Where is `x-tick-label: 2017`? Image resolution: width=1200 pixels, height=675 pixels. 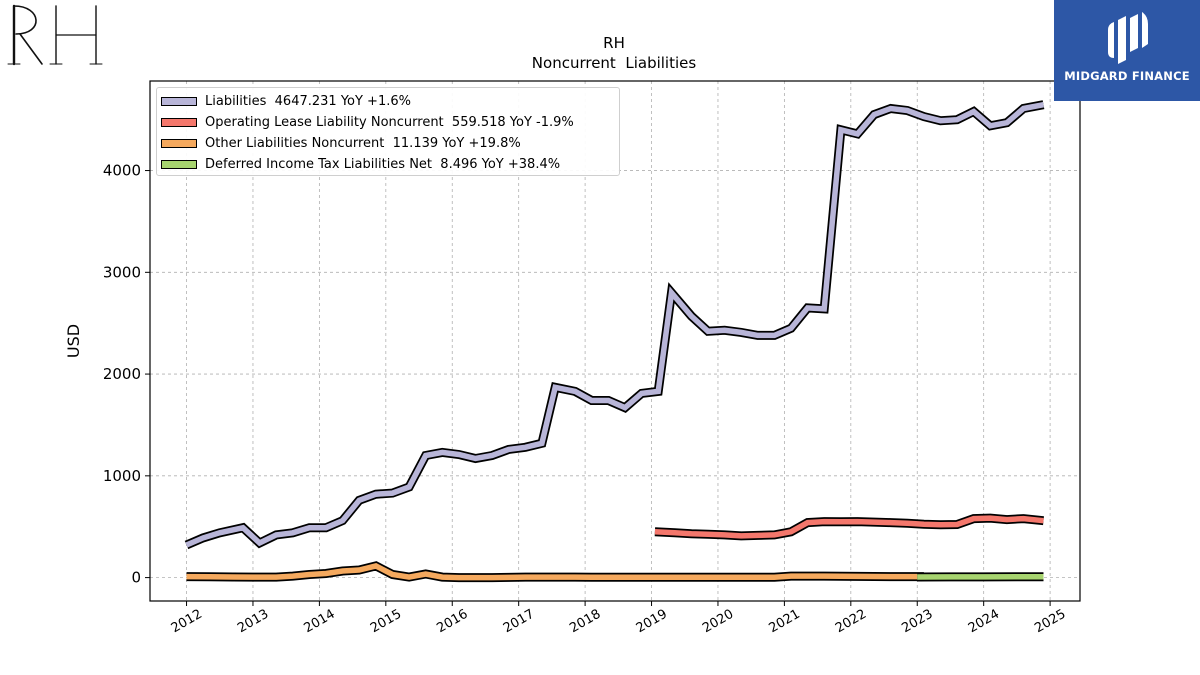 x-tick-label: 2017 is located at coordinates (519, 622).